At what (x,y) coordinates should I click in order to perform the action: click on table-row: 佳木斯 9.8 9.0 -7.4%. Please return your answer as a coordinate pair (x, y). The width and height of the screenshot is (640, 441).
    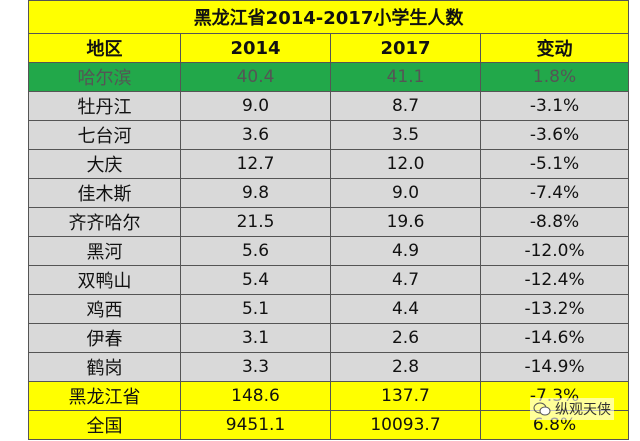
    Looking at the image, I should click on (329, 193).